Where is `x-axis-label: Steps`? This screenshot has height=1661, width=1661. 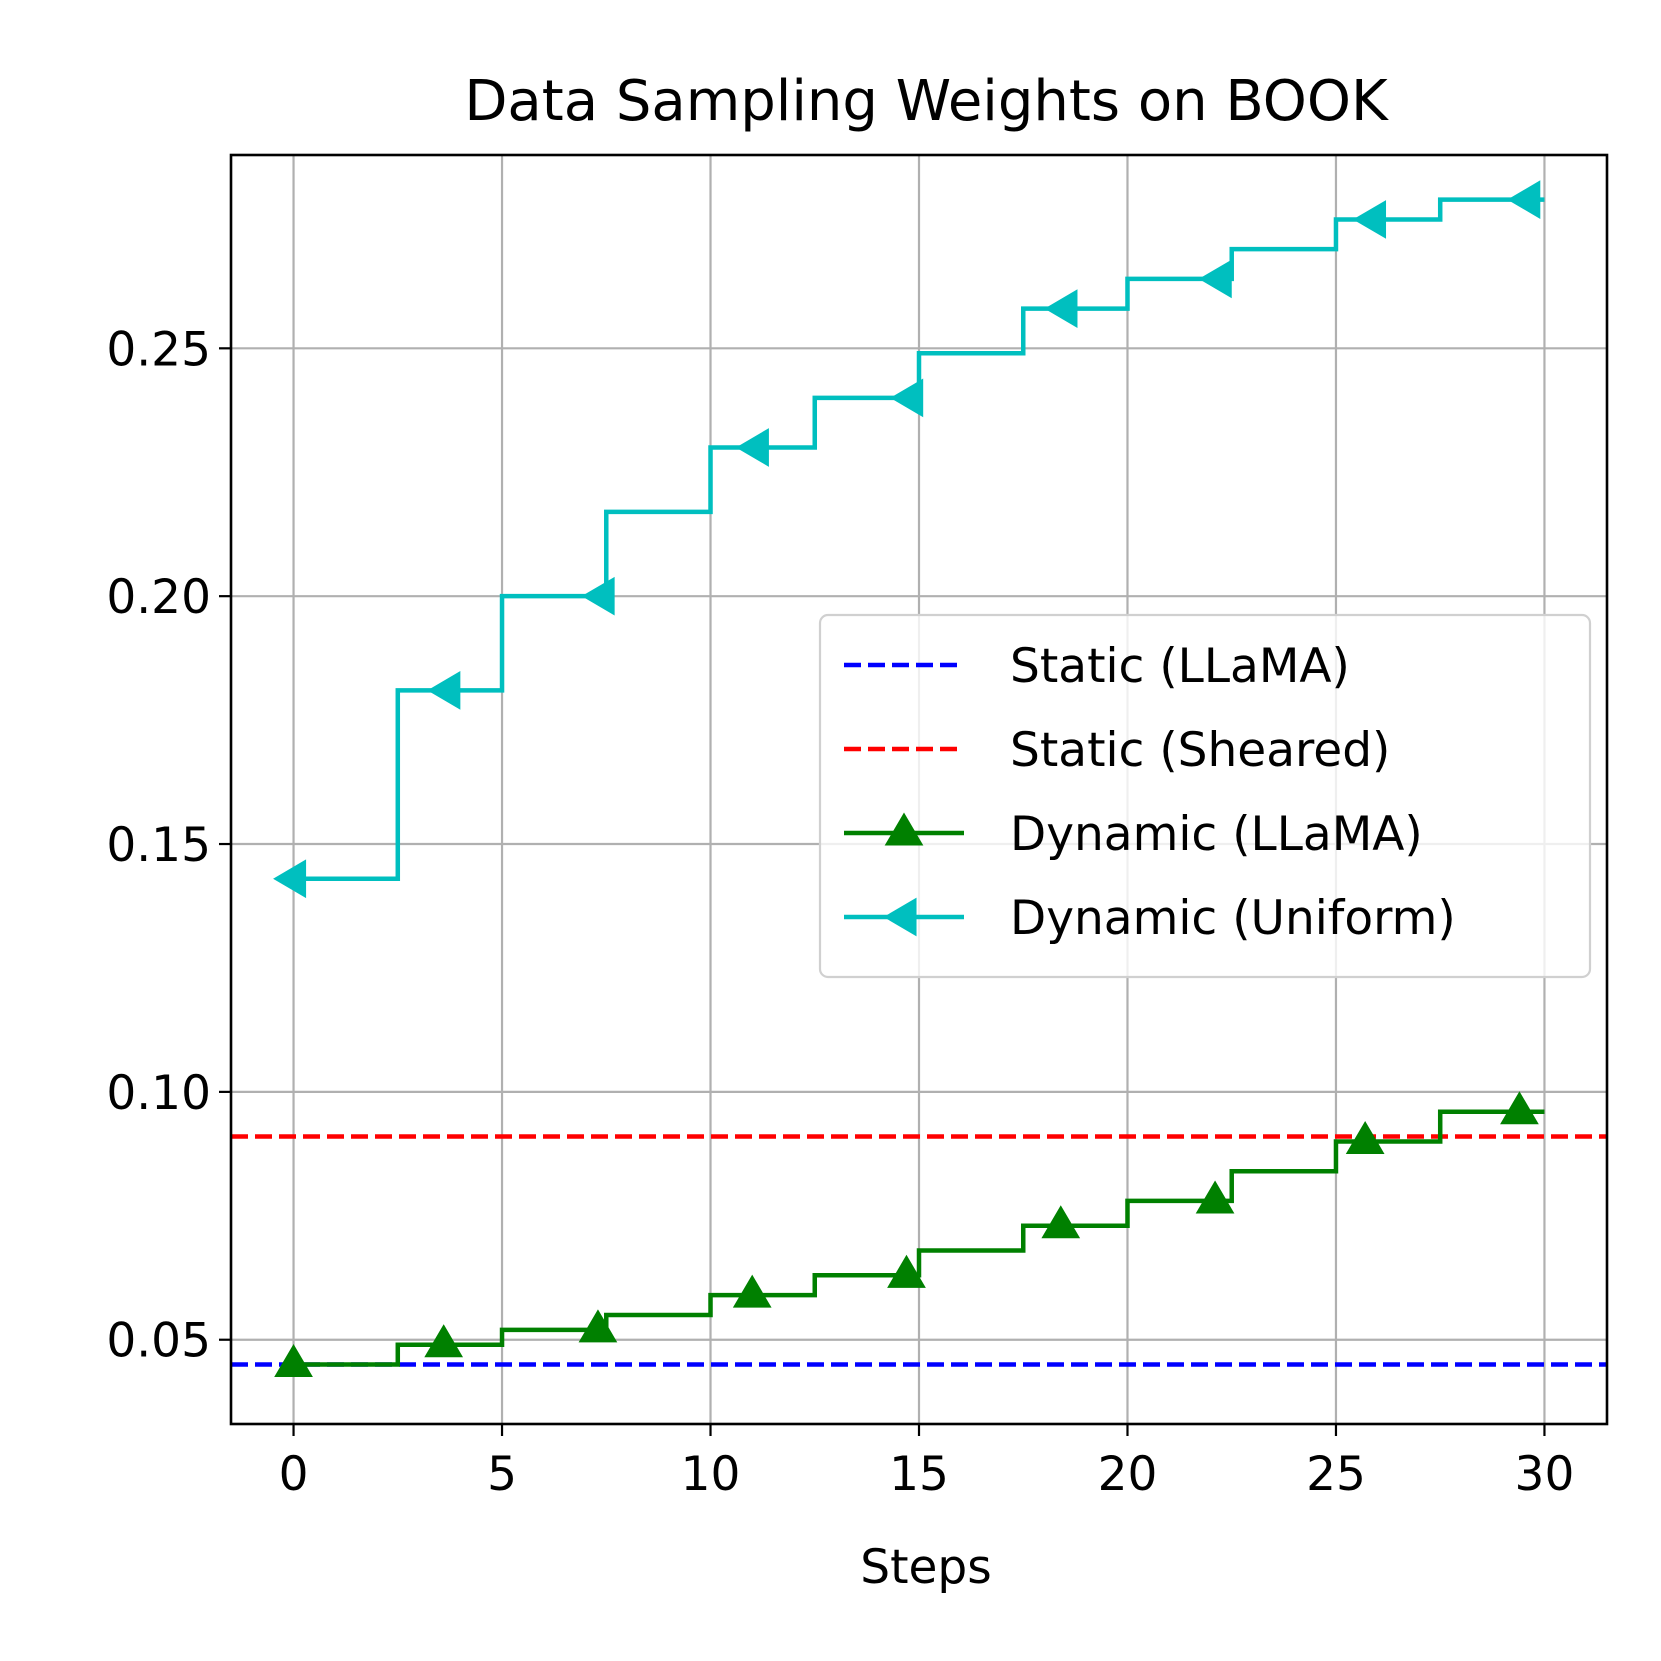 x-axis-label: Steps is located at coordinates (926, 1567).